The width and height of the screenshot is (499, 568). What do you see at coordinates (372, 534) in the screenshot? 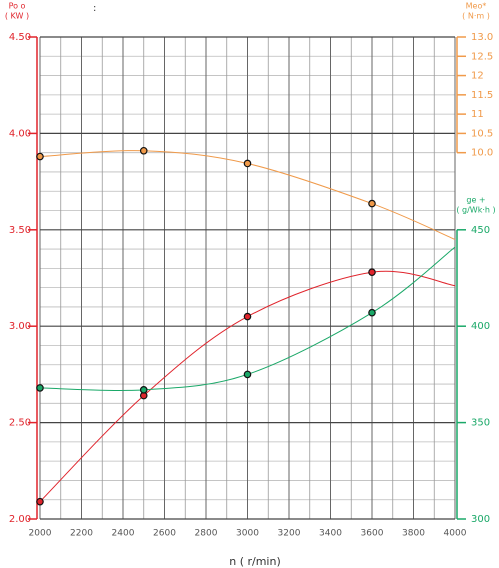
I see `x-tick-label: 3600` at bounding box center [372, 534].